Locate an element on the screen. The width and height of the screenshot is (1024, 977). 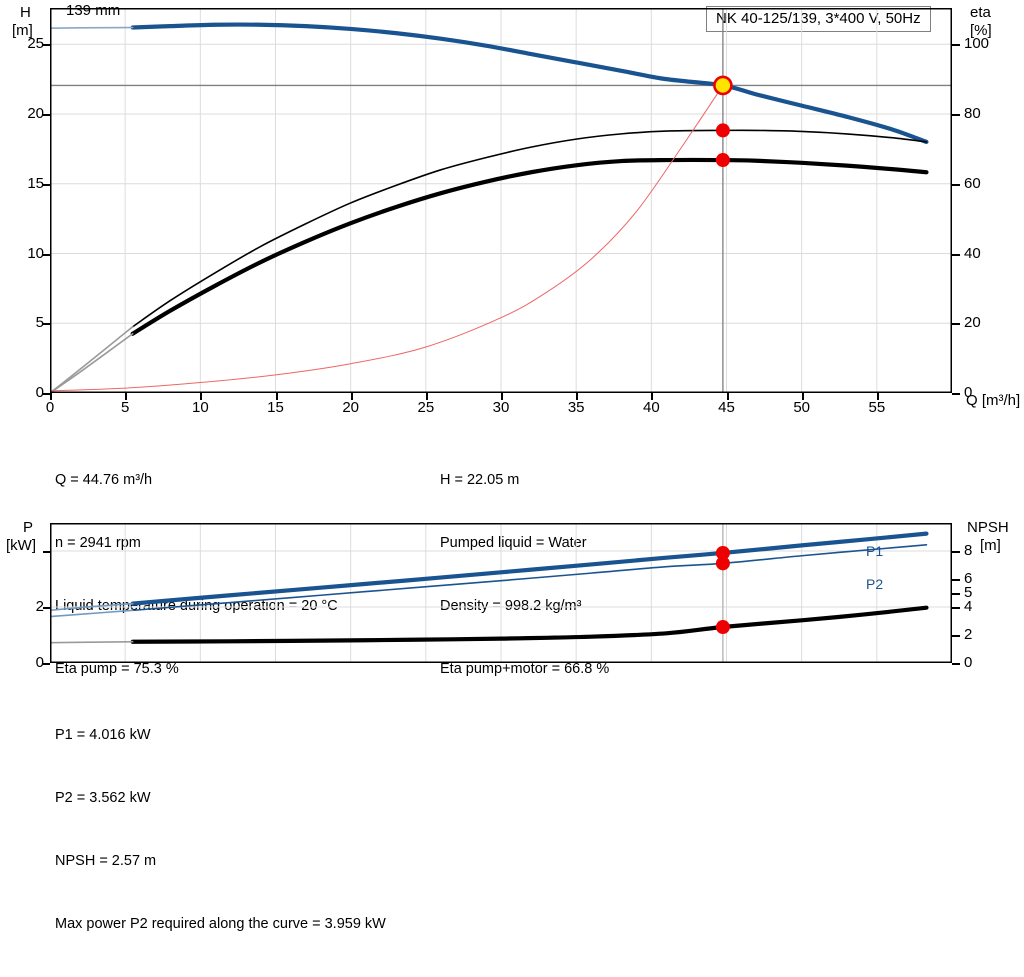
head-y2-tick-5: 100 is located at coordinates (977, 44).